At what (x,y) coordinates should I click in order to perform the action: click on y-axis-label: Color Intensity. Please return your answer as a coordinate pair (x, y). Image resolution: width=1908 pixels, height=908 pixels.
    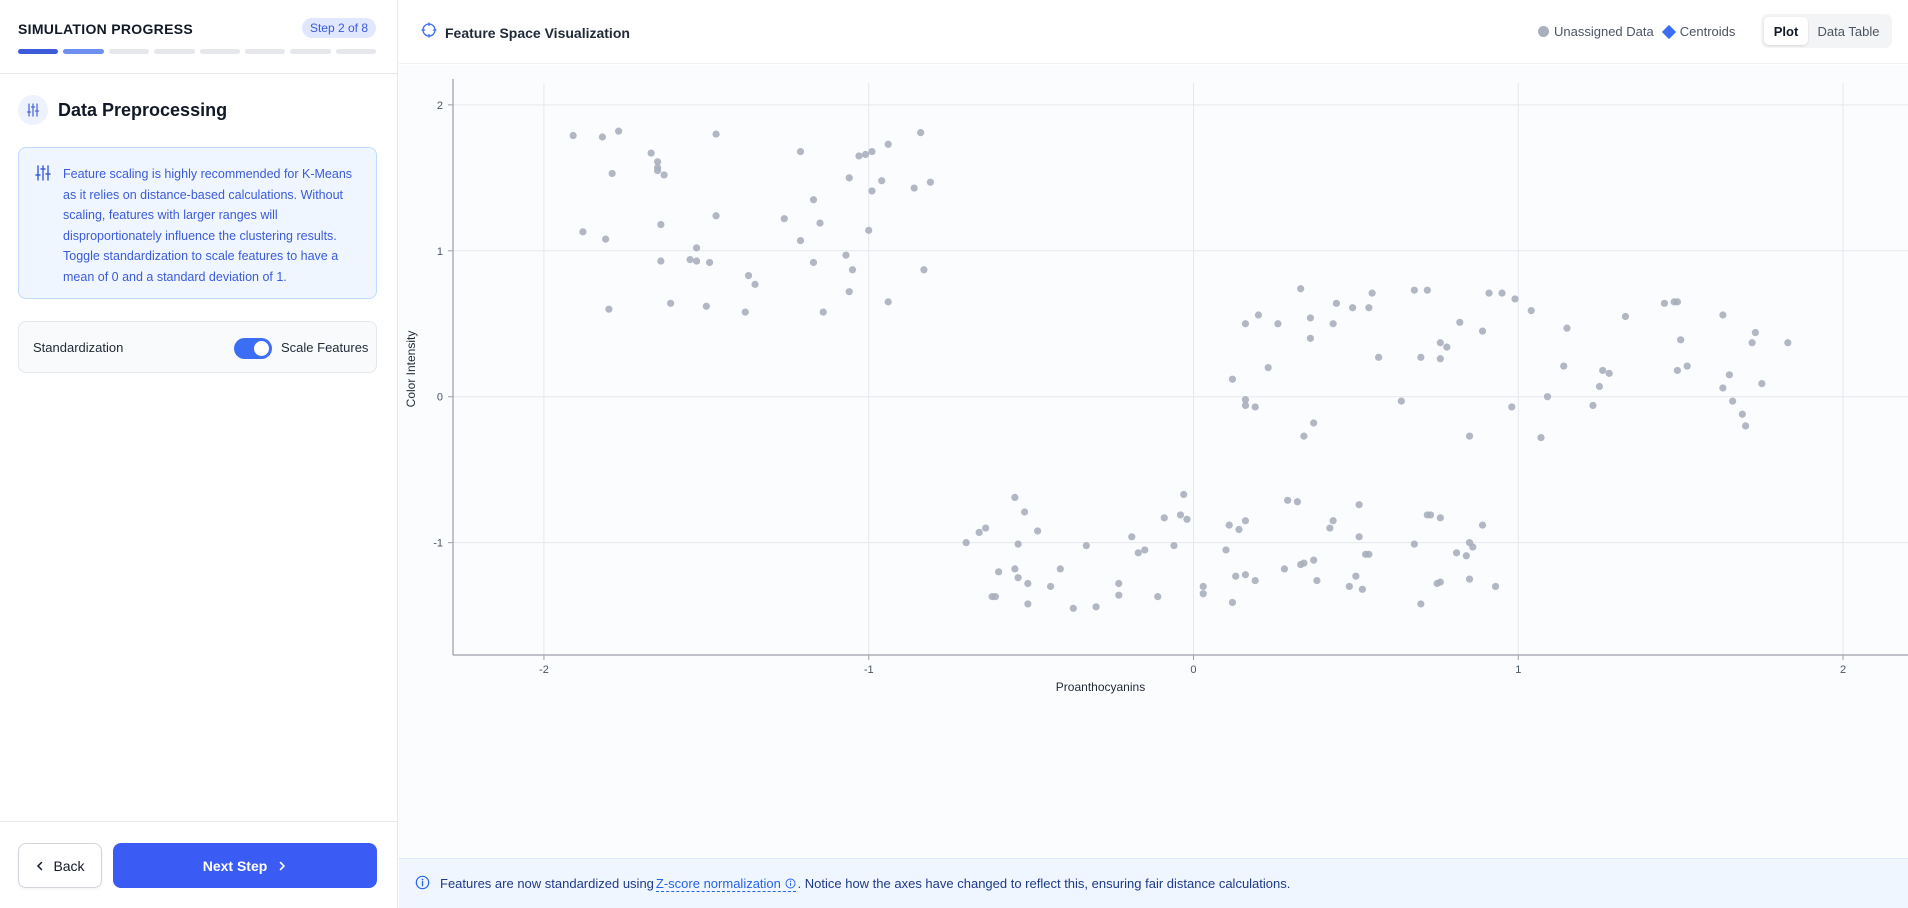
    Looking at the image, I should click on (411, 369).